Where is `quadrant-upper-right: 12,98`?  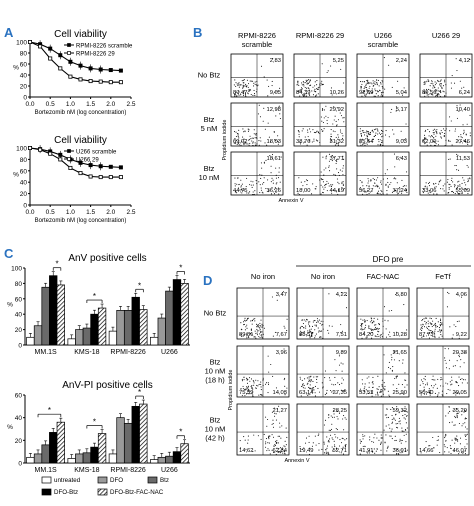
quadrant-upper-right: 12,98 is located at coordinates (273, 110).